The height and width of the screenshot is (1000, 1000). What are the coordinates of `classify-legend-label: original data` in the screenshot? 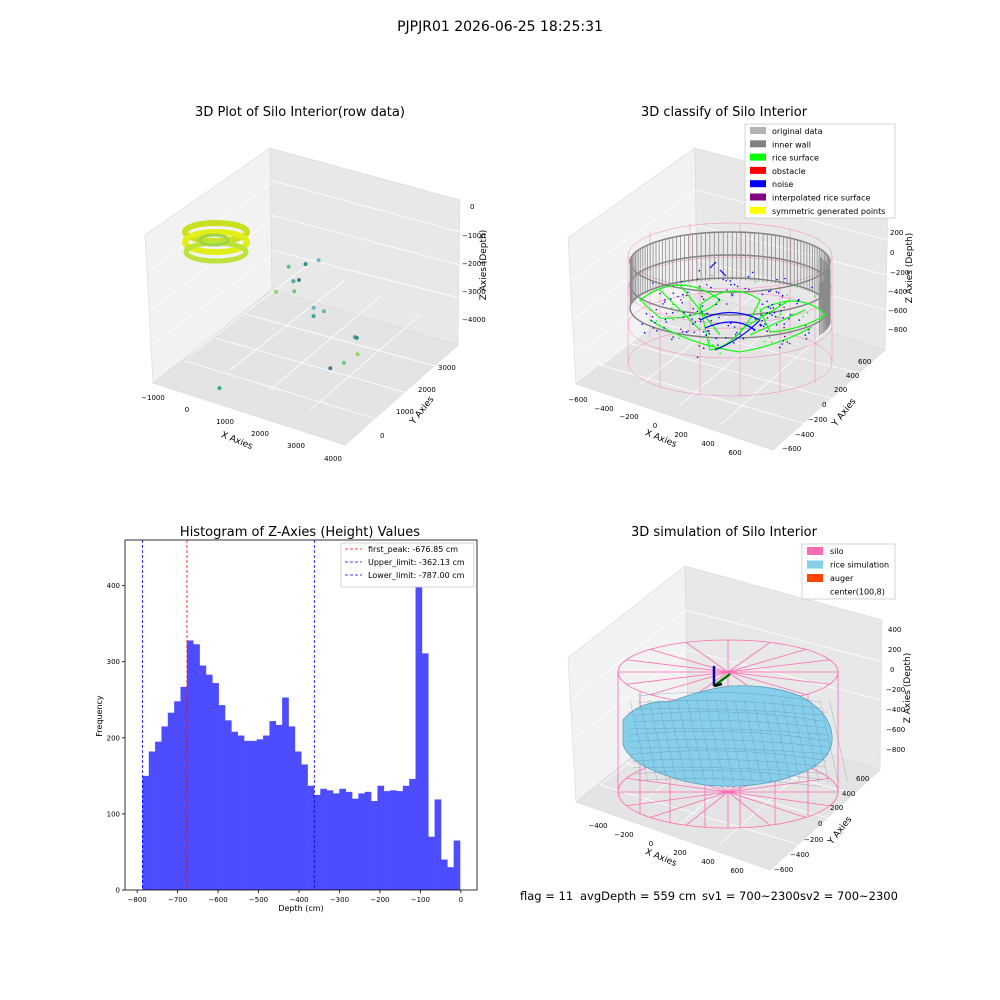 It's located at (797, 131).